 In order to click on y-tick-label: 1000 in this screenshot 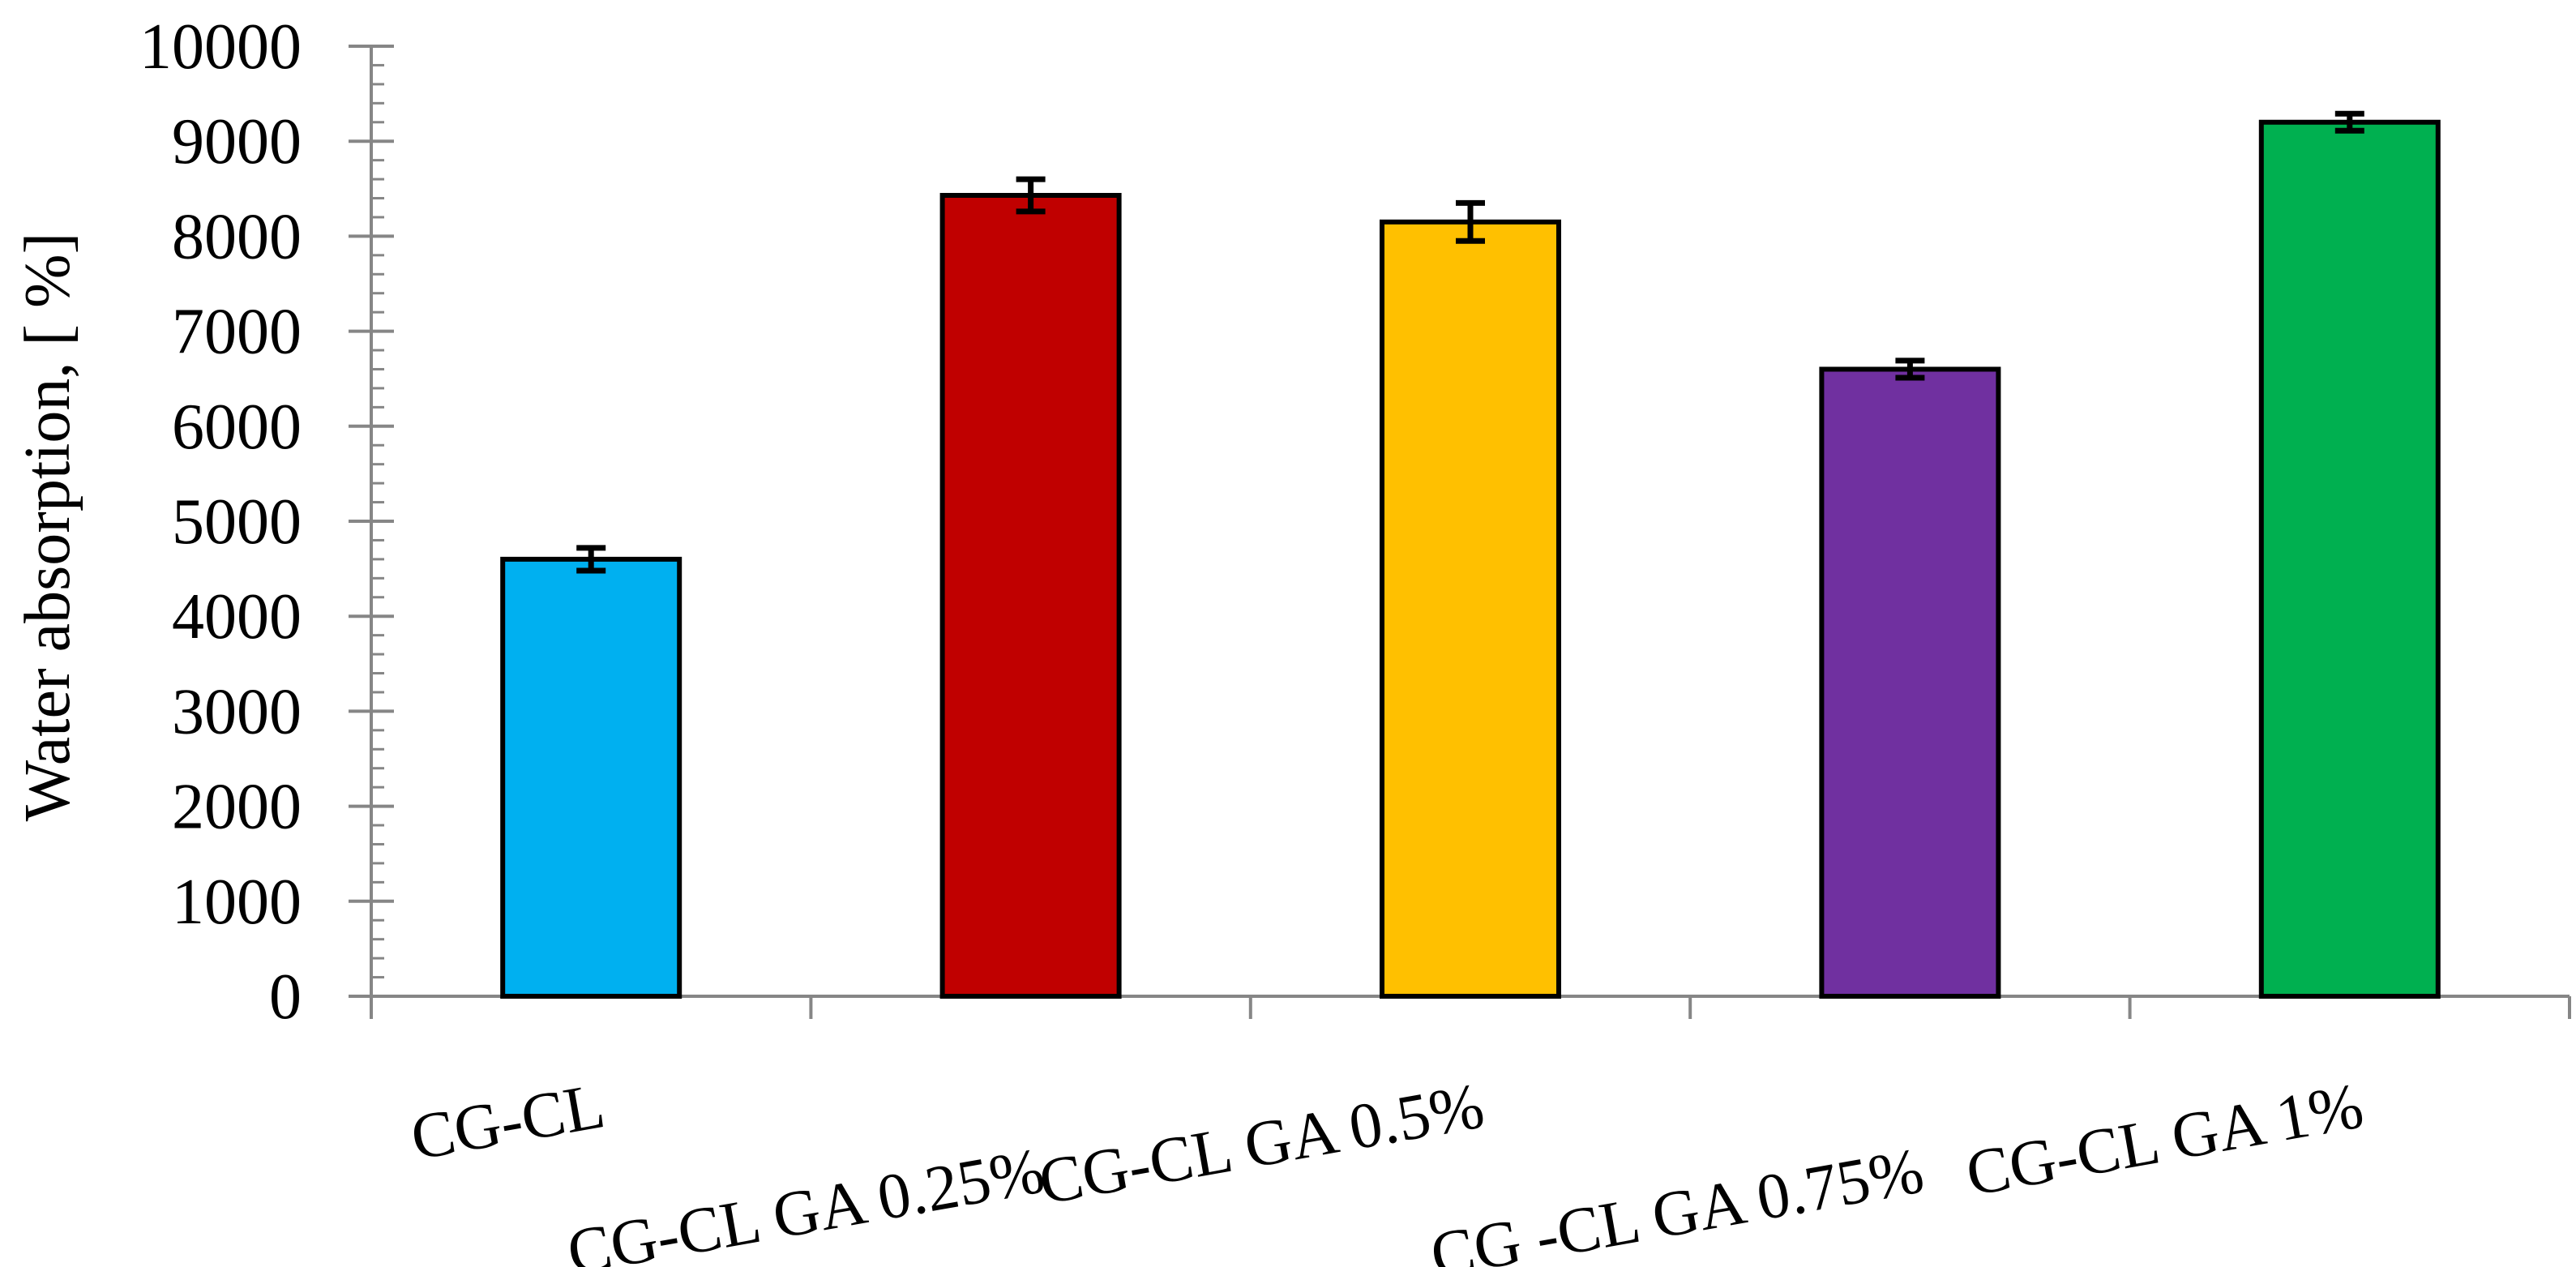, I will do `click(237, 902)`.